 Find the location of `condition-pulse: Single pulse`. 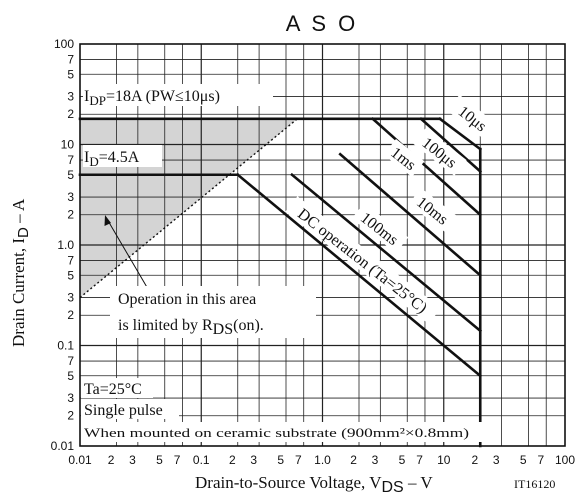

condition-pulse: Single pulse is located at coordinates (123, 410).